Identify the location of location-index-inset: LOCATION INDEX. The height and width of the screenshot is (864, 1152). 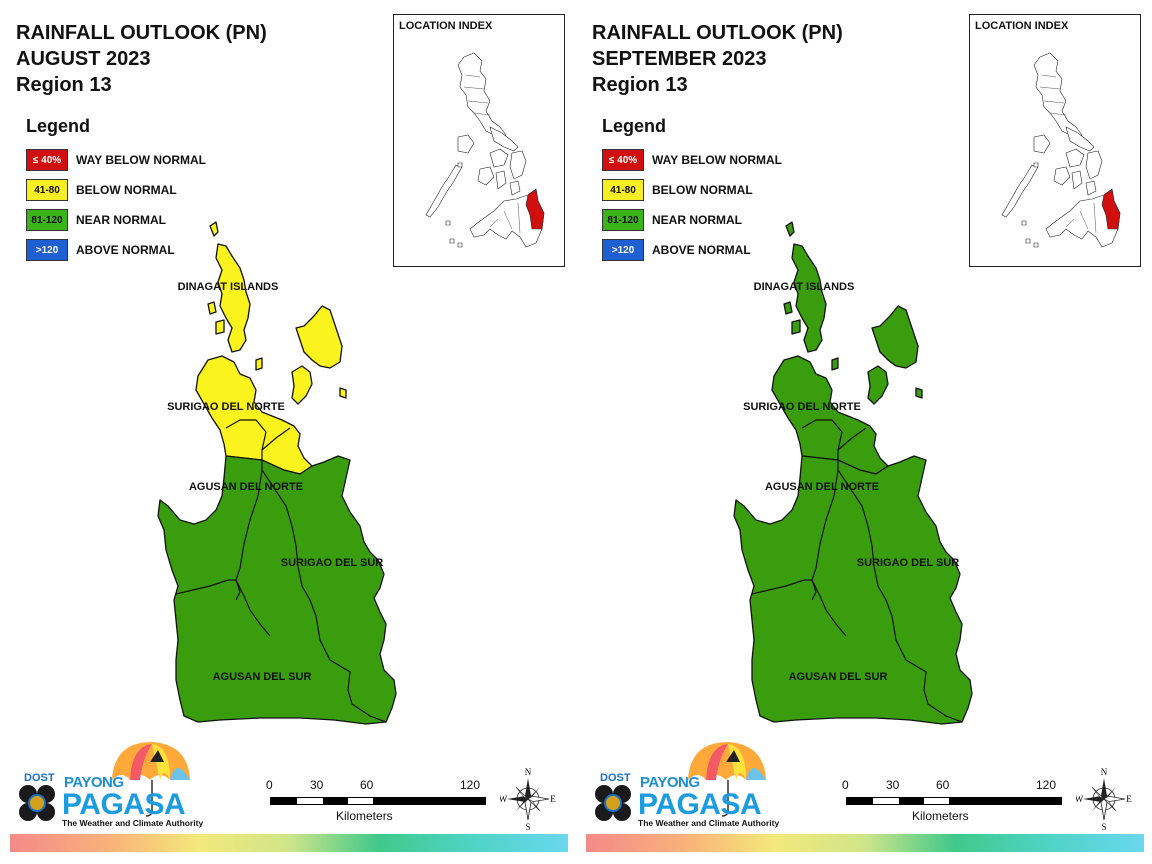
(1055, 140).